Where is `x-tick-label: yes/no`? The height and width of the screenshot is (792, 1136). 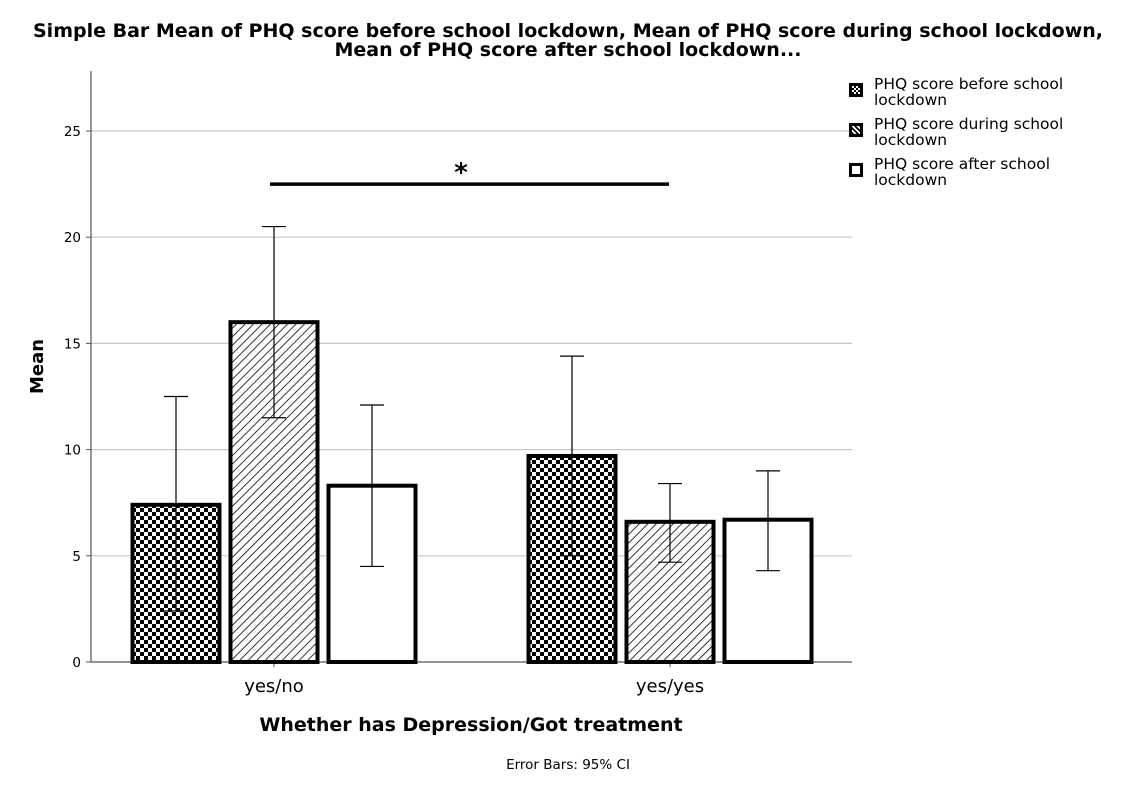 x-tick-label: yes/no is located at coordinates (274, 686).